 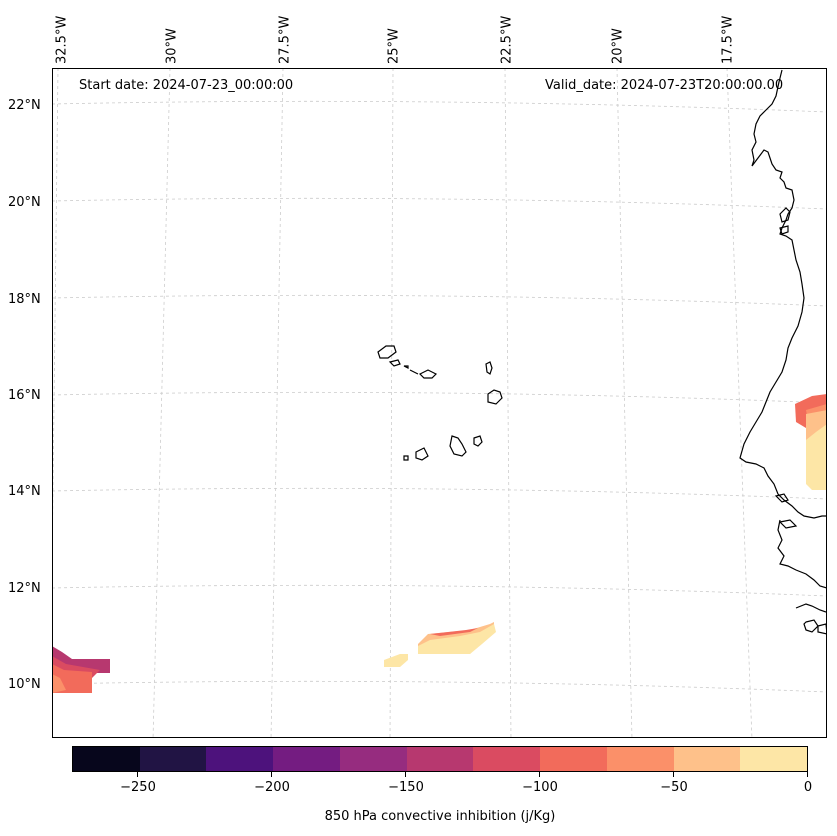 I want to click on parallel-14n, so click(x=439, y=493).